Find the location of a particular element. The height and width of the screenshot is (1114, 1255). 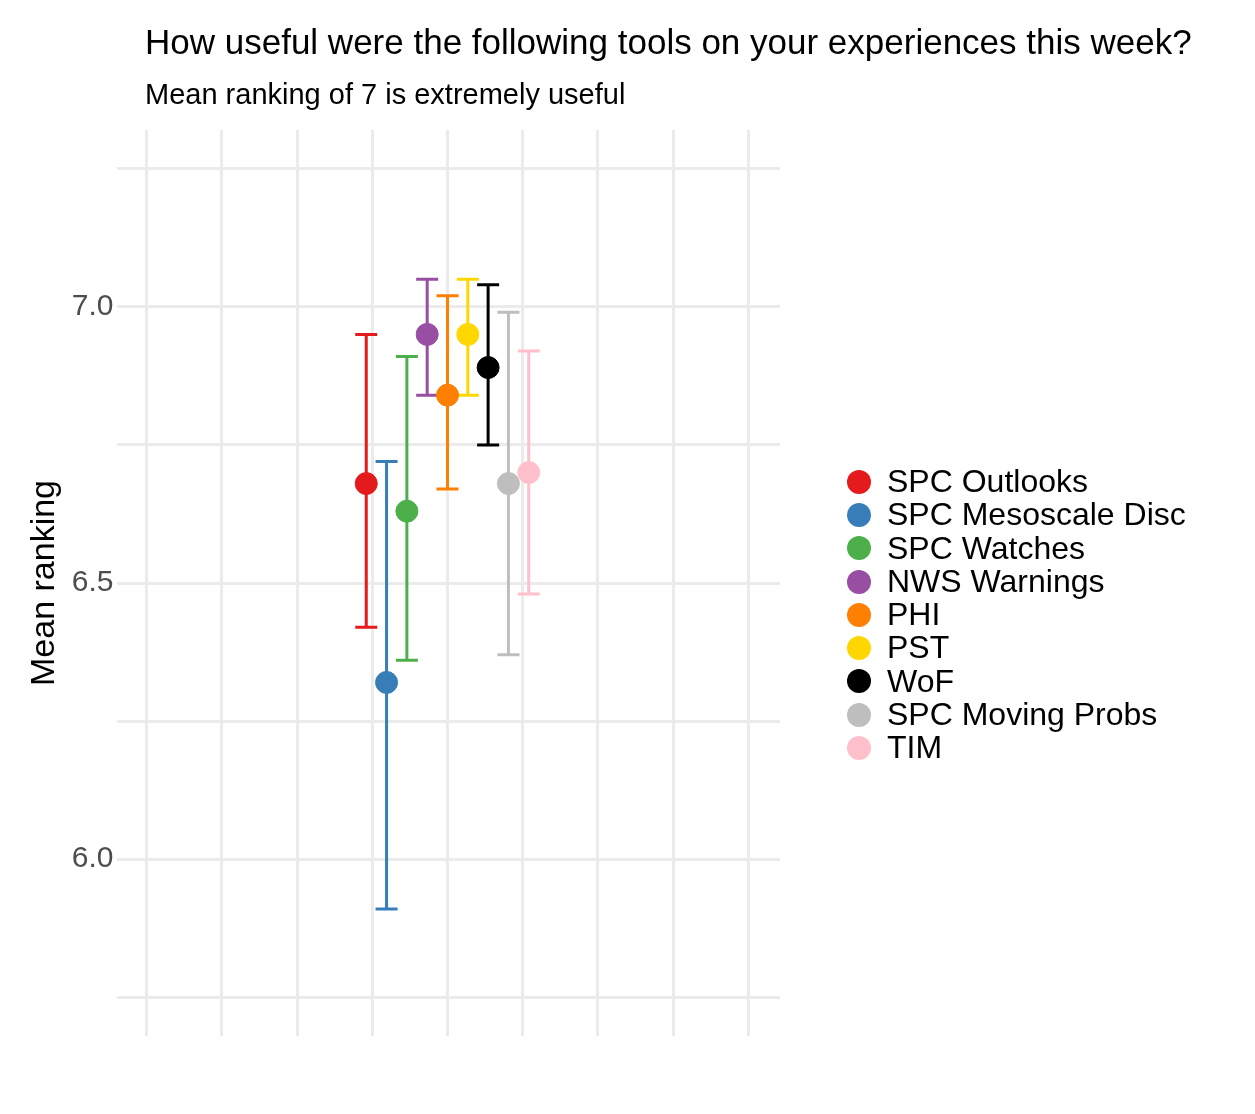

y-tick-label: 7.0 is located at coordinates (92, 305).